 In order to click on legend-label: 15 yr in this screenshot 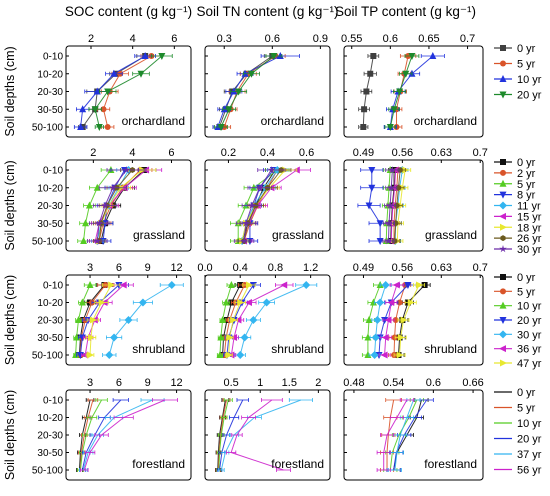, I will do `click(529, 217)`.